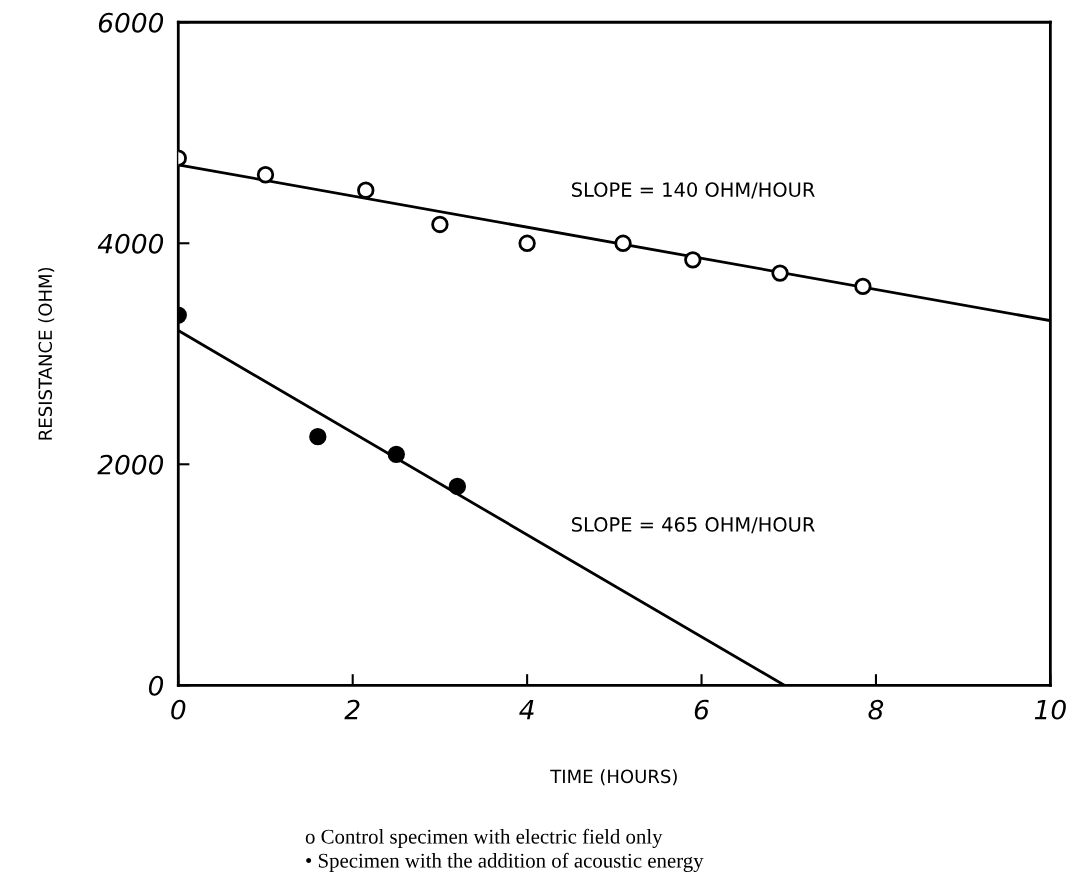  What do you see at coordinates (46, 353) in the screenshot?
I see `y-axis-title: RESISTANCE (OHM)` at bounding box center [46, 353].